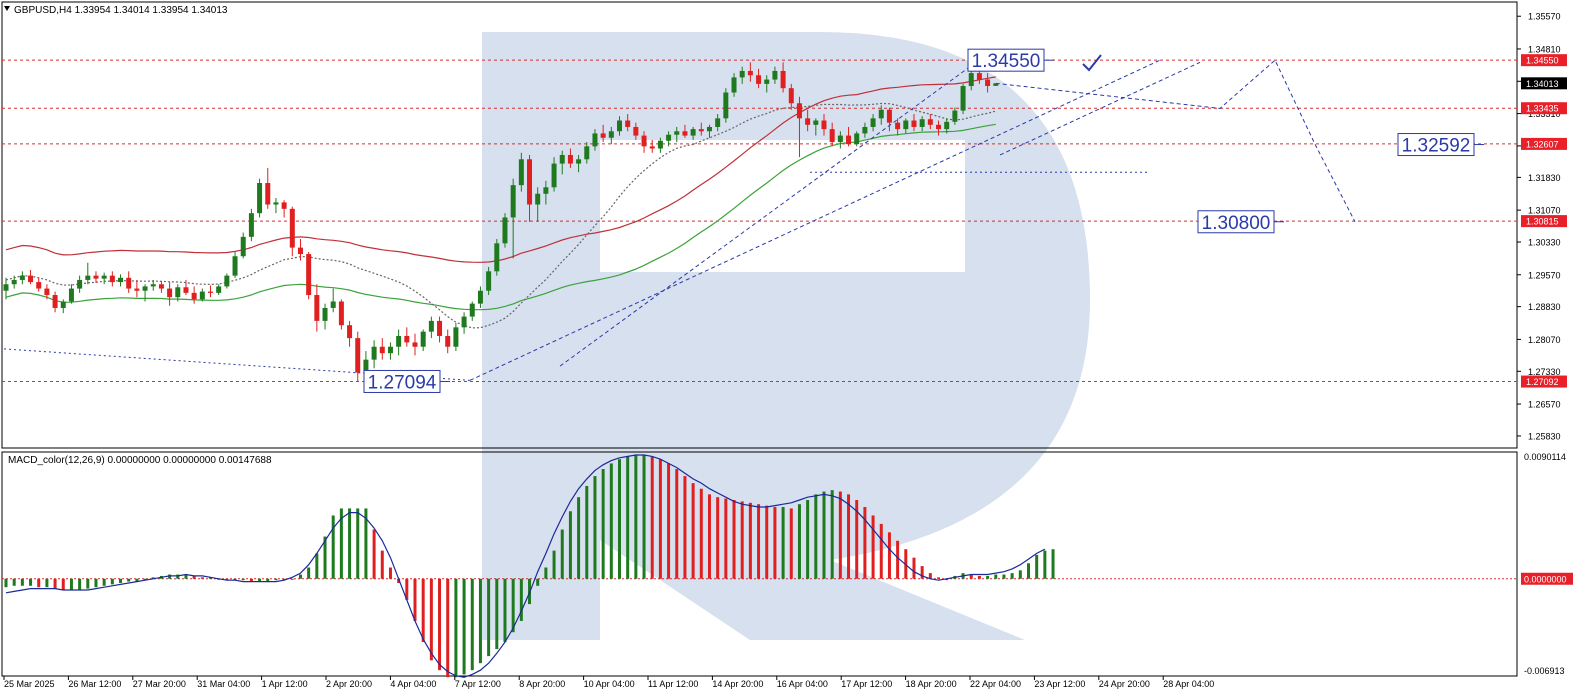  Describe the element at coordinates (7, 8) in the screenshot. I see `dropdown-triangle-icon` at that location.